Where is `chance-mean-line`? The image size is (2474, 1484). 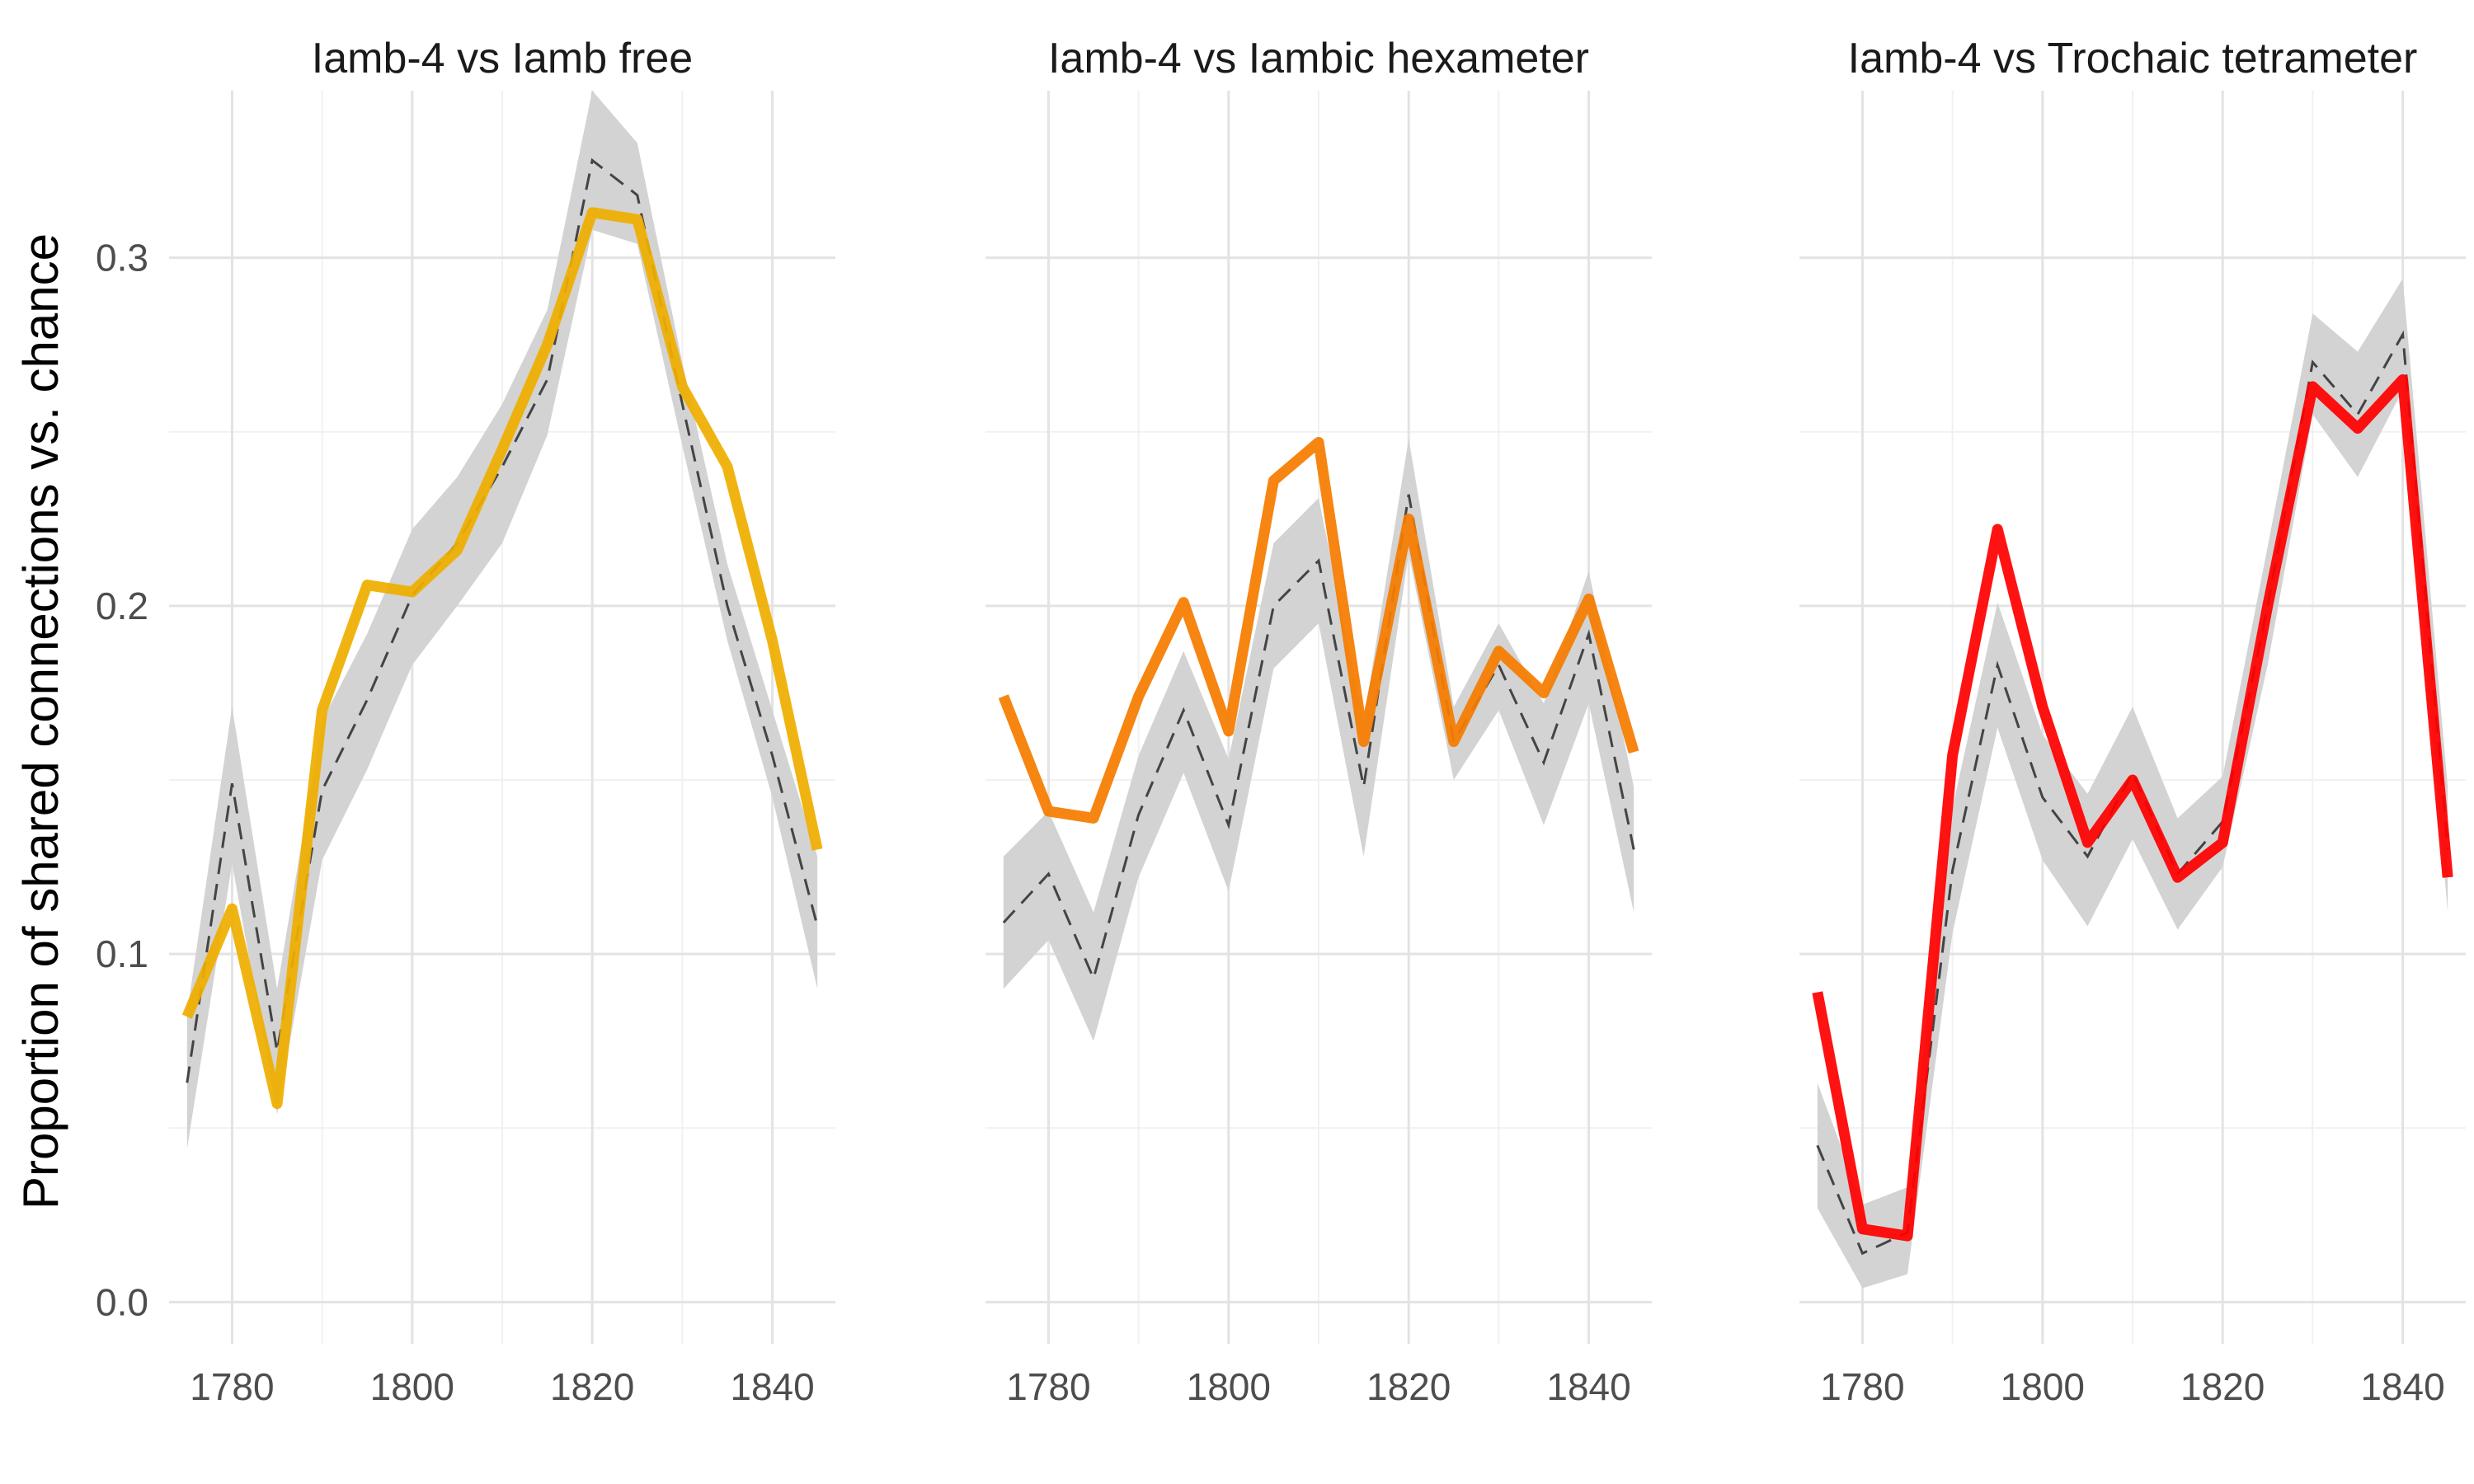 chance-mean-line is located at coordinates (1318, 738).